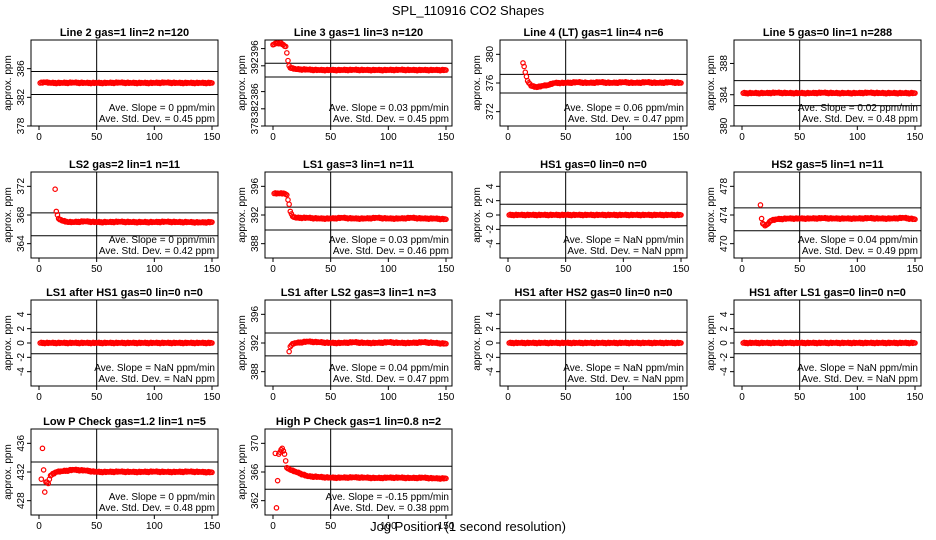  I want to click on y-tick-label: 428, so click(21, 500).